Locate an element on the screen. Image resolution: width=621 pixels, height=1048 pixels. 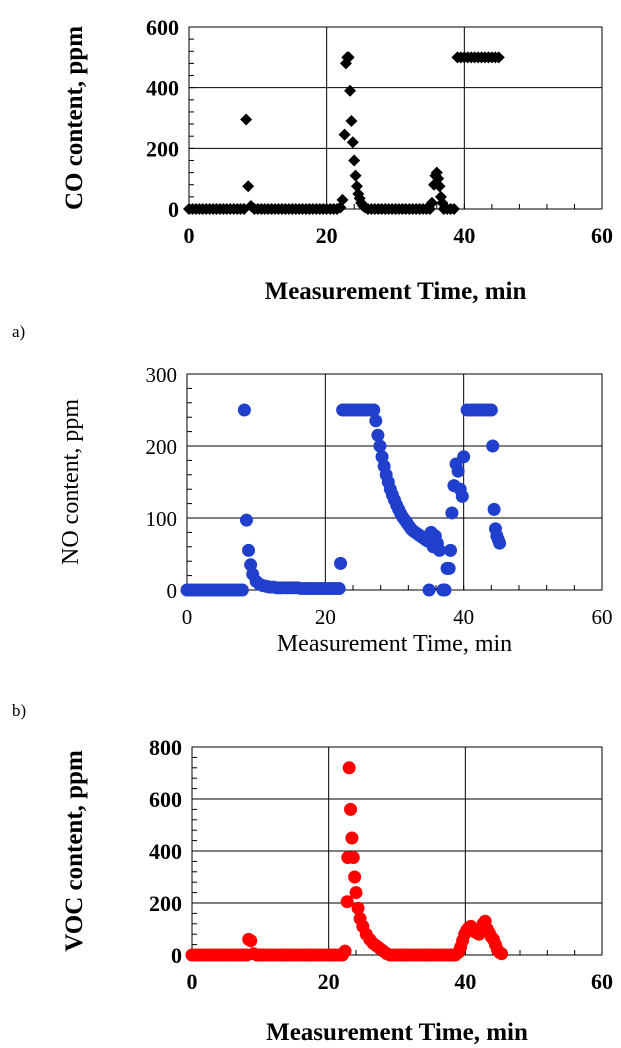
y-axis-label: CO content, ppm is located at coordinates (74, 118).